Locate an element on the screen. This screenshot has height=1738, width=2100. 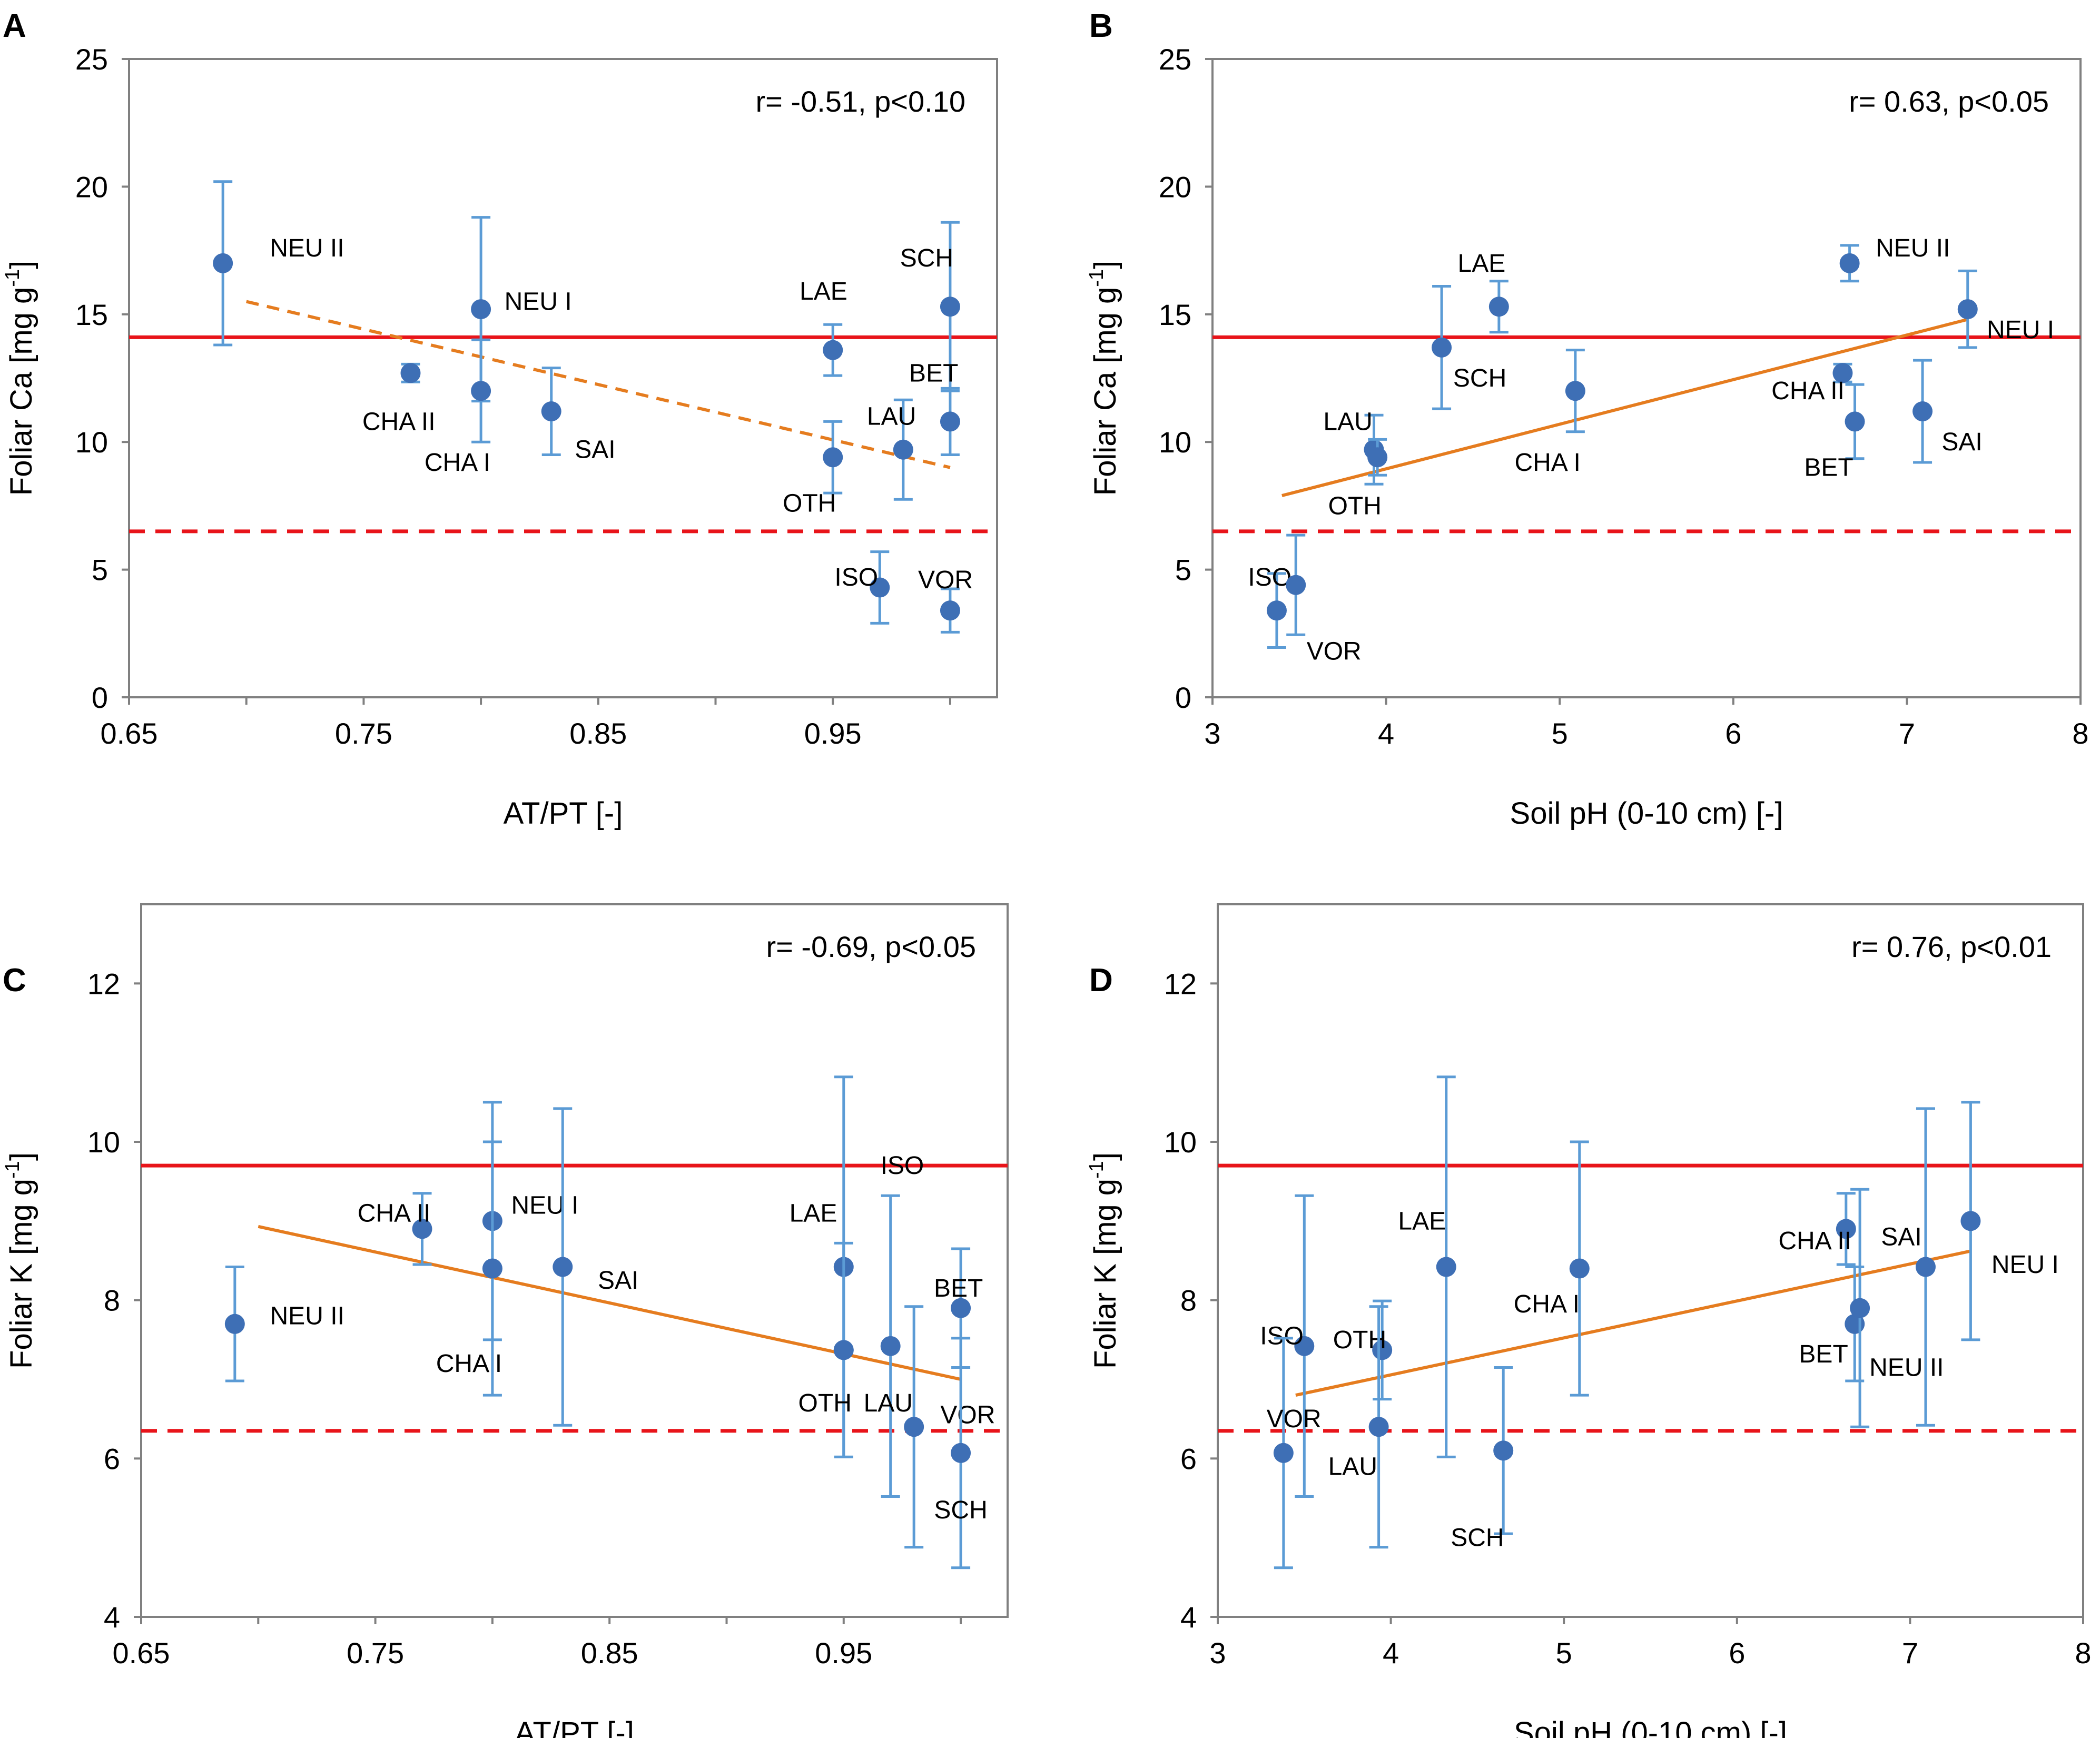
y-tick-label: 0 is located at coordinates (1183, 697).